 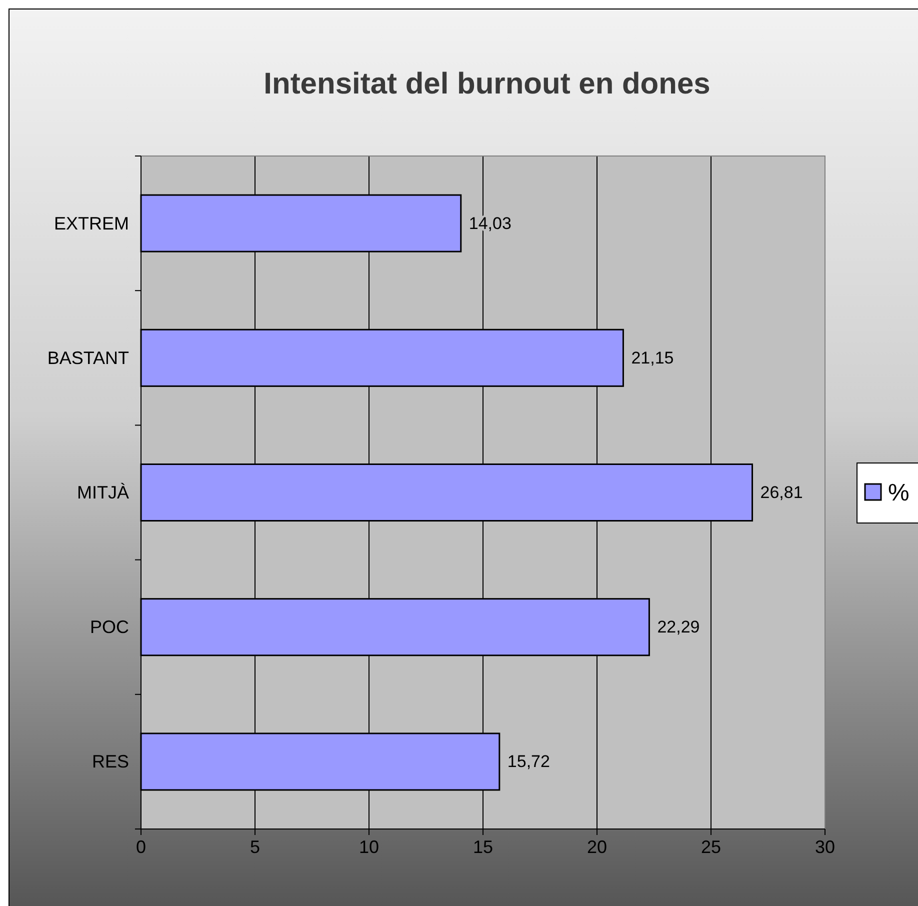 What do you see at coordinates (652, 358) in the screenshot?
I see `data-label: 21,15` at bounding box center [652, 358].